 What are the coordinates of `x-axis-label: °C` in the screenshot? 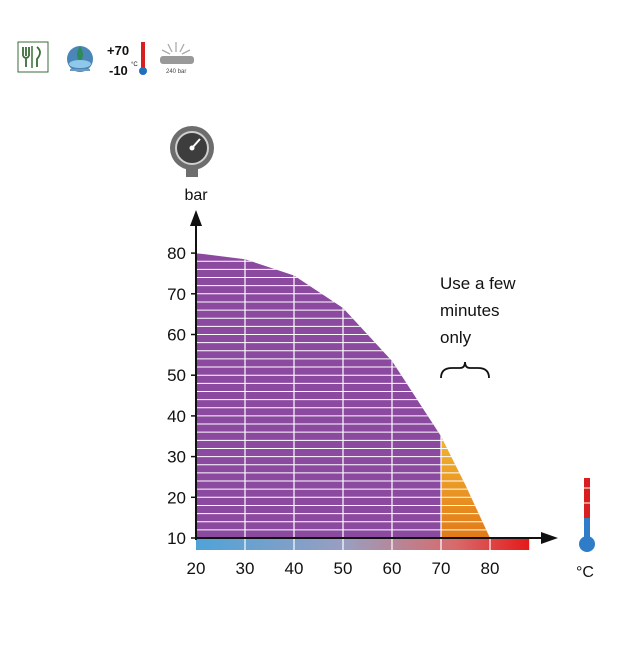 It's located at (585, 572).